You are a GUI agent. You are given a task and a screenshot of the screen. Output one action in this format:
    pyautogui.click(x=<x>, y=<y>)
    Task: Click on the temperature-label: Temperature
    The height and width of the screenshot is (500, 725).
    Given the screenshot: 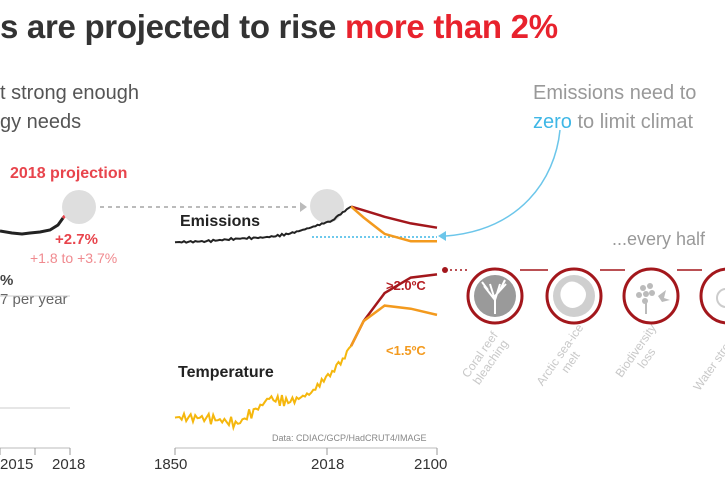 What is the action you would take?
    pyautogui.click(x=226, y=372)
    